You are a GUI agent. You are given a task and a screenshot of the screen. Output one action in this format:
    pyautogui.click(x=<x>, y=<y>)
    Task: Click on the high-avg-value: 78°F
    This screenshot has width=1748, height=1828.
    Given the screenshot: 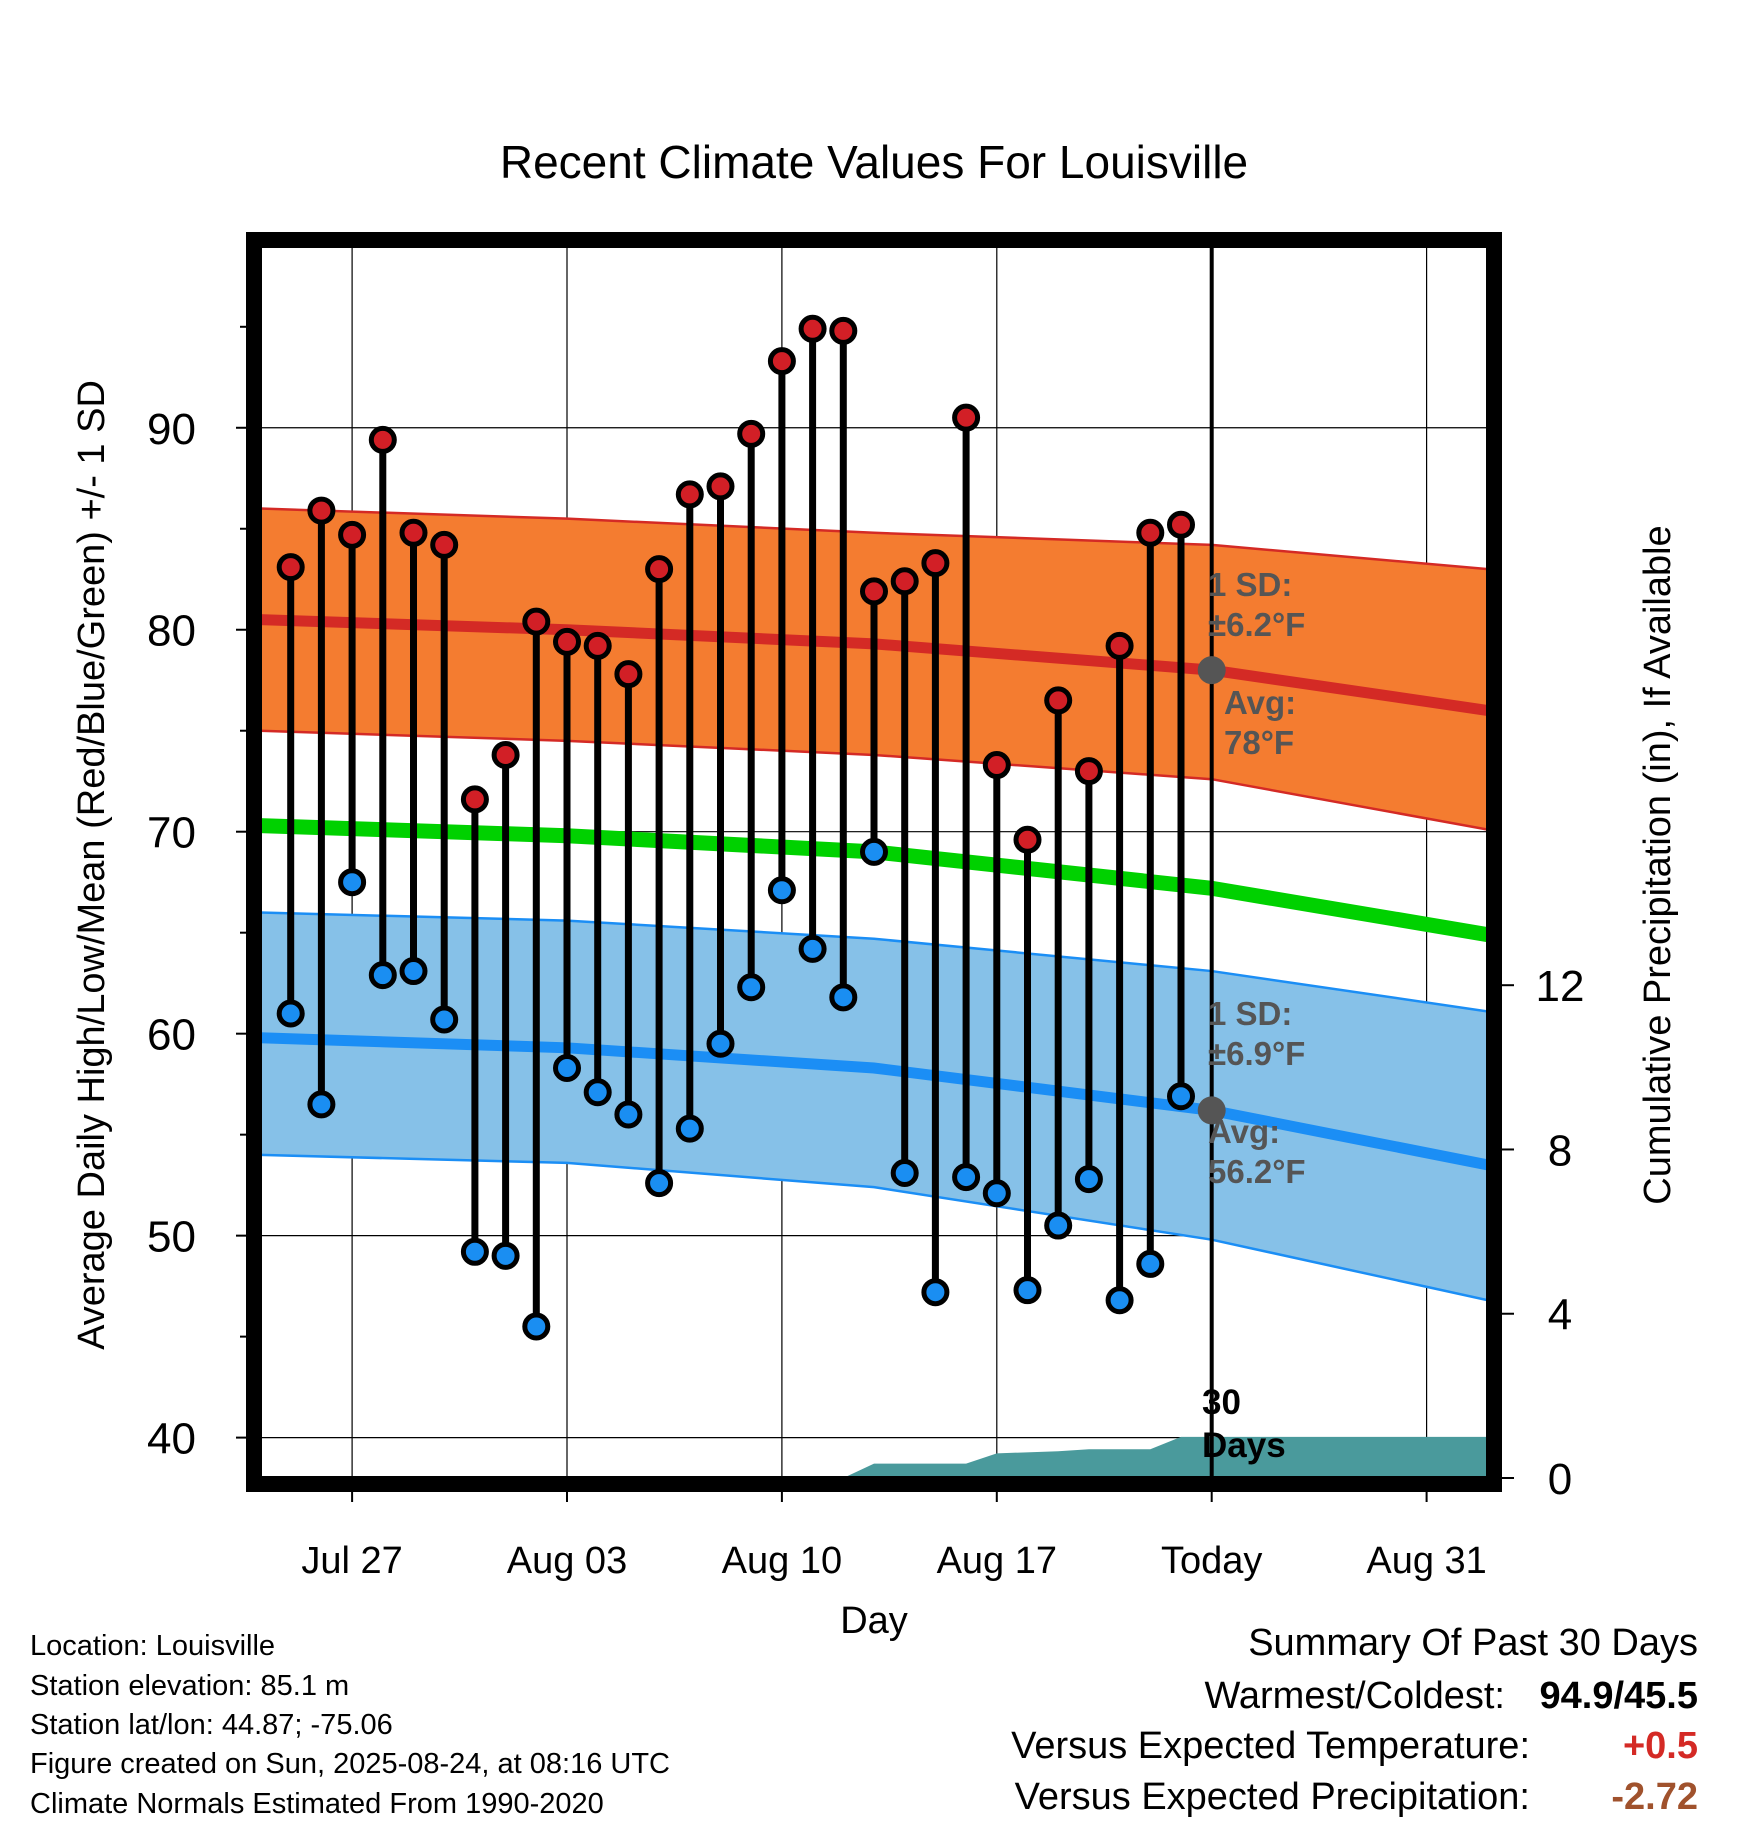 What is the action you would take?
    pyautogui.click(x=1259, y=742)
    